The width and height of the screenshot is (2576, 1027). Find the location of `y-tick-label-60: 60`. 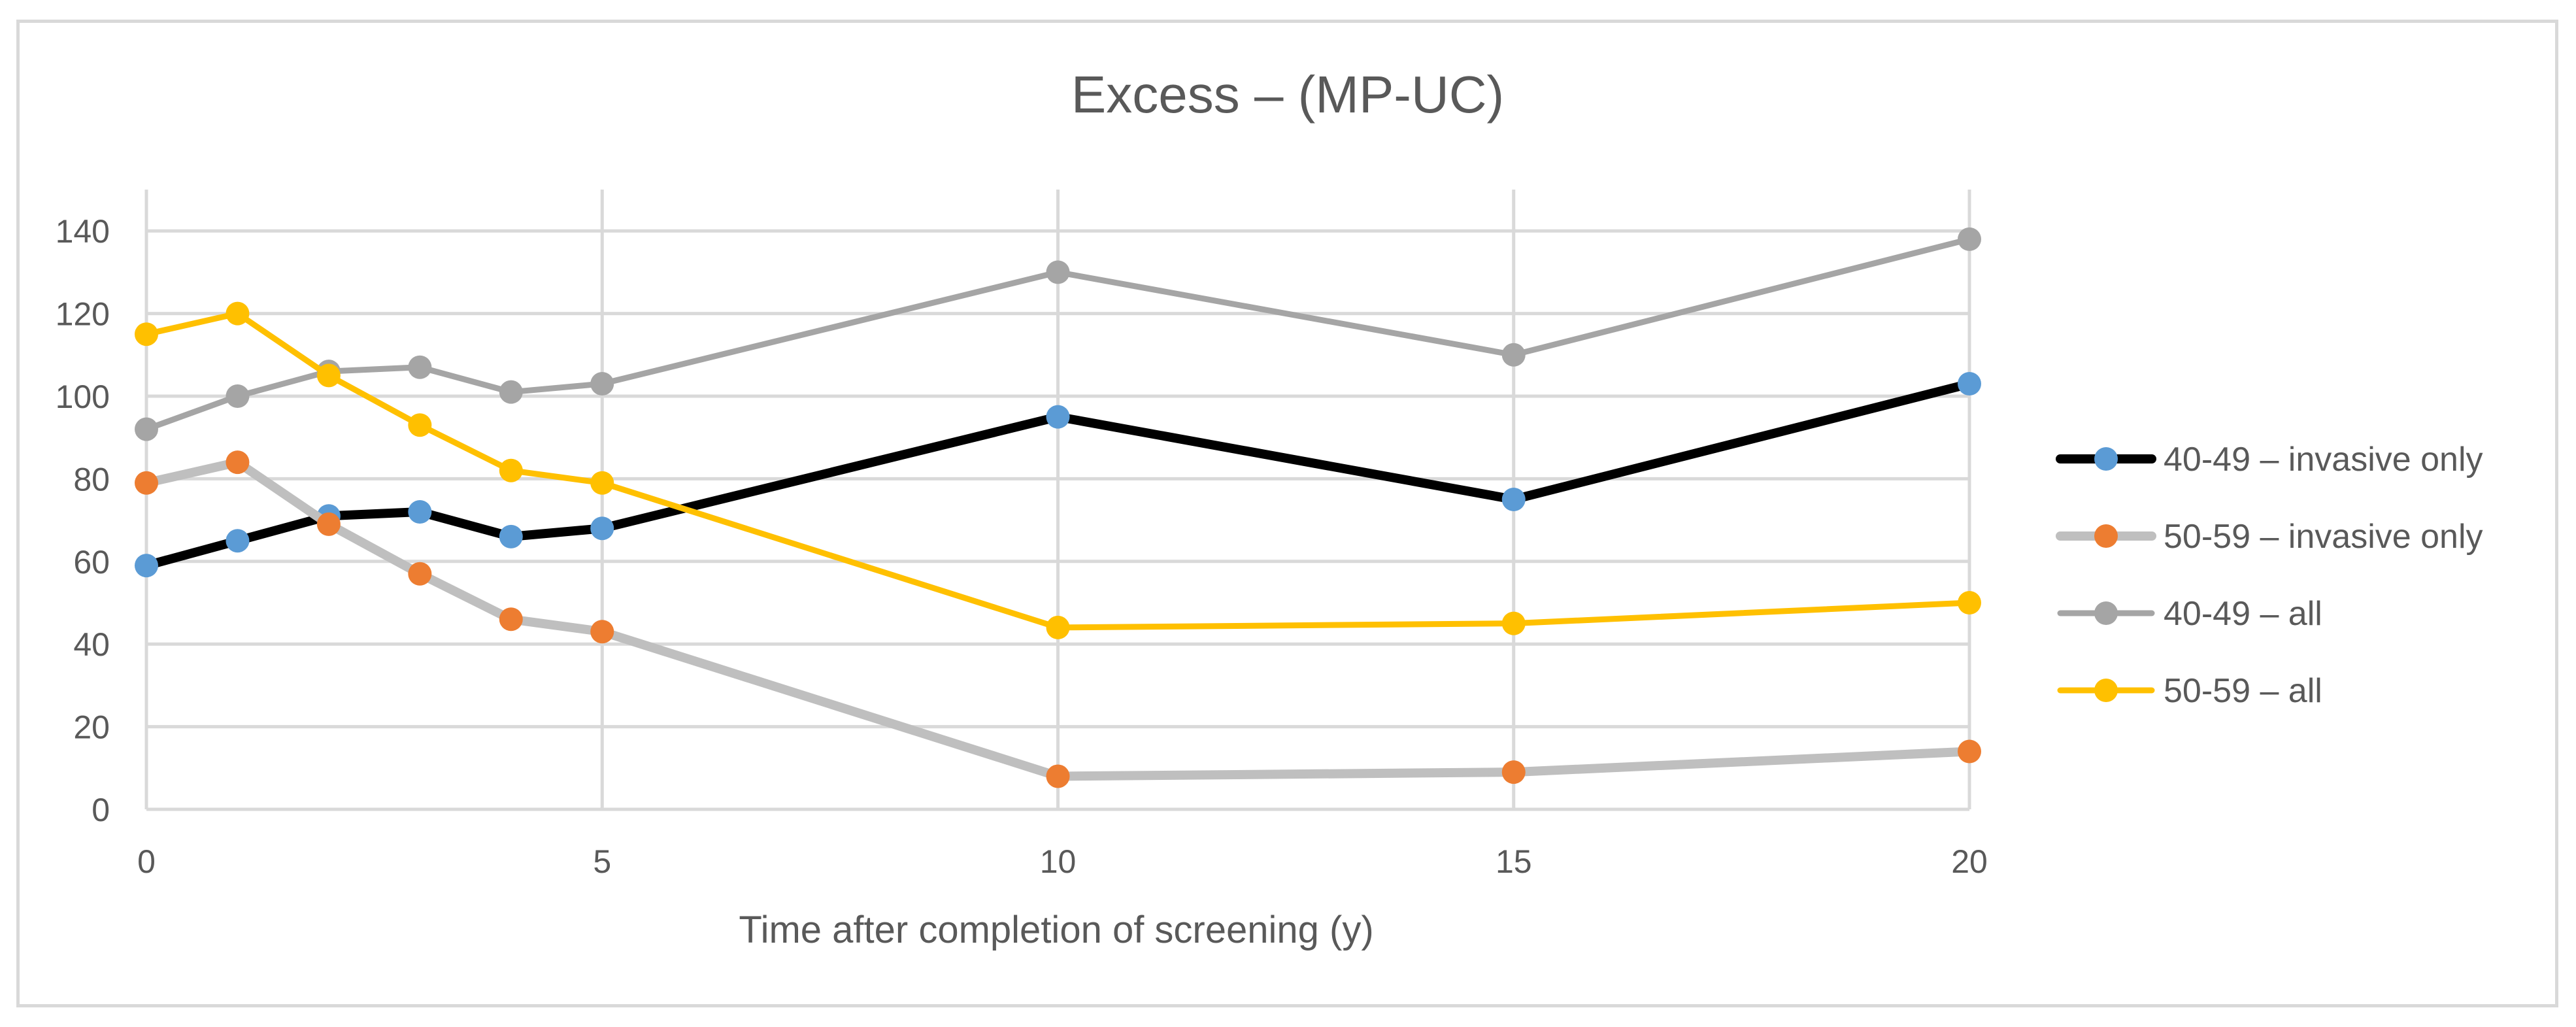

y-tick-label-60: 60 is located at coordinates (92, 562).